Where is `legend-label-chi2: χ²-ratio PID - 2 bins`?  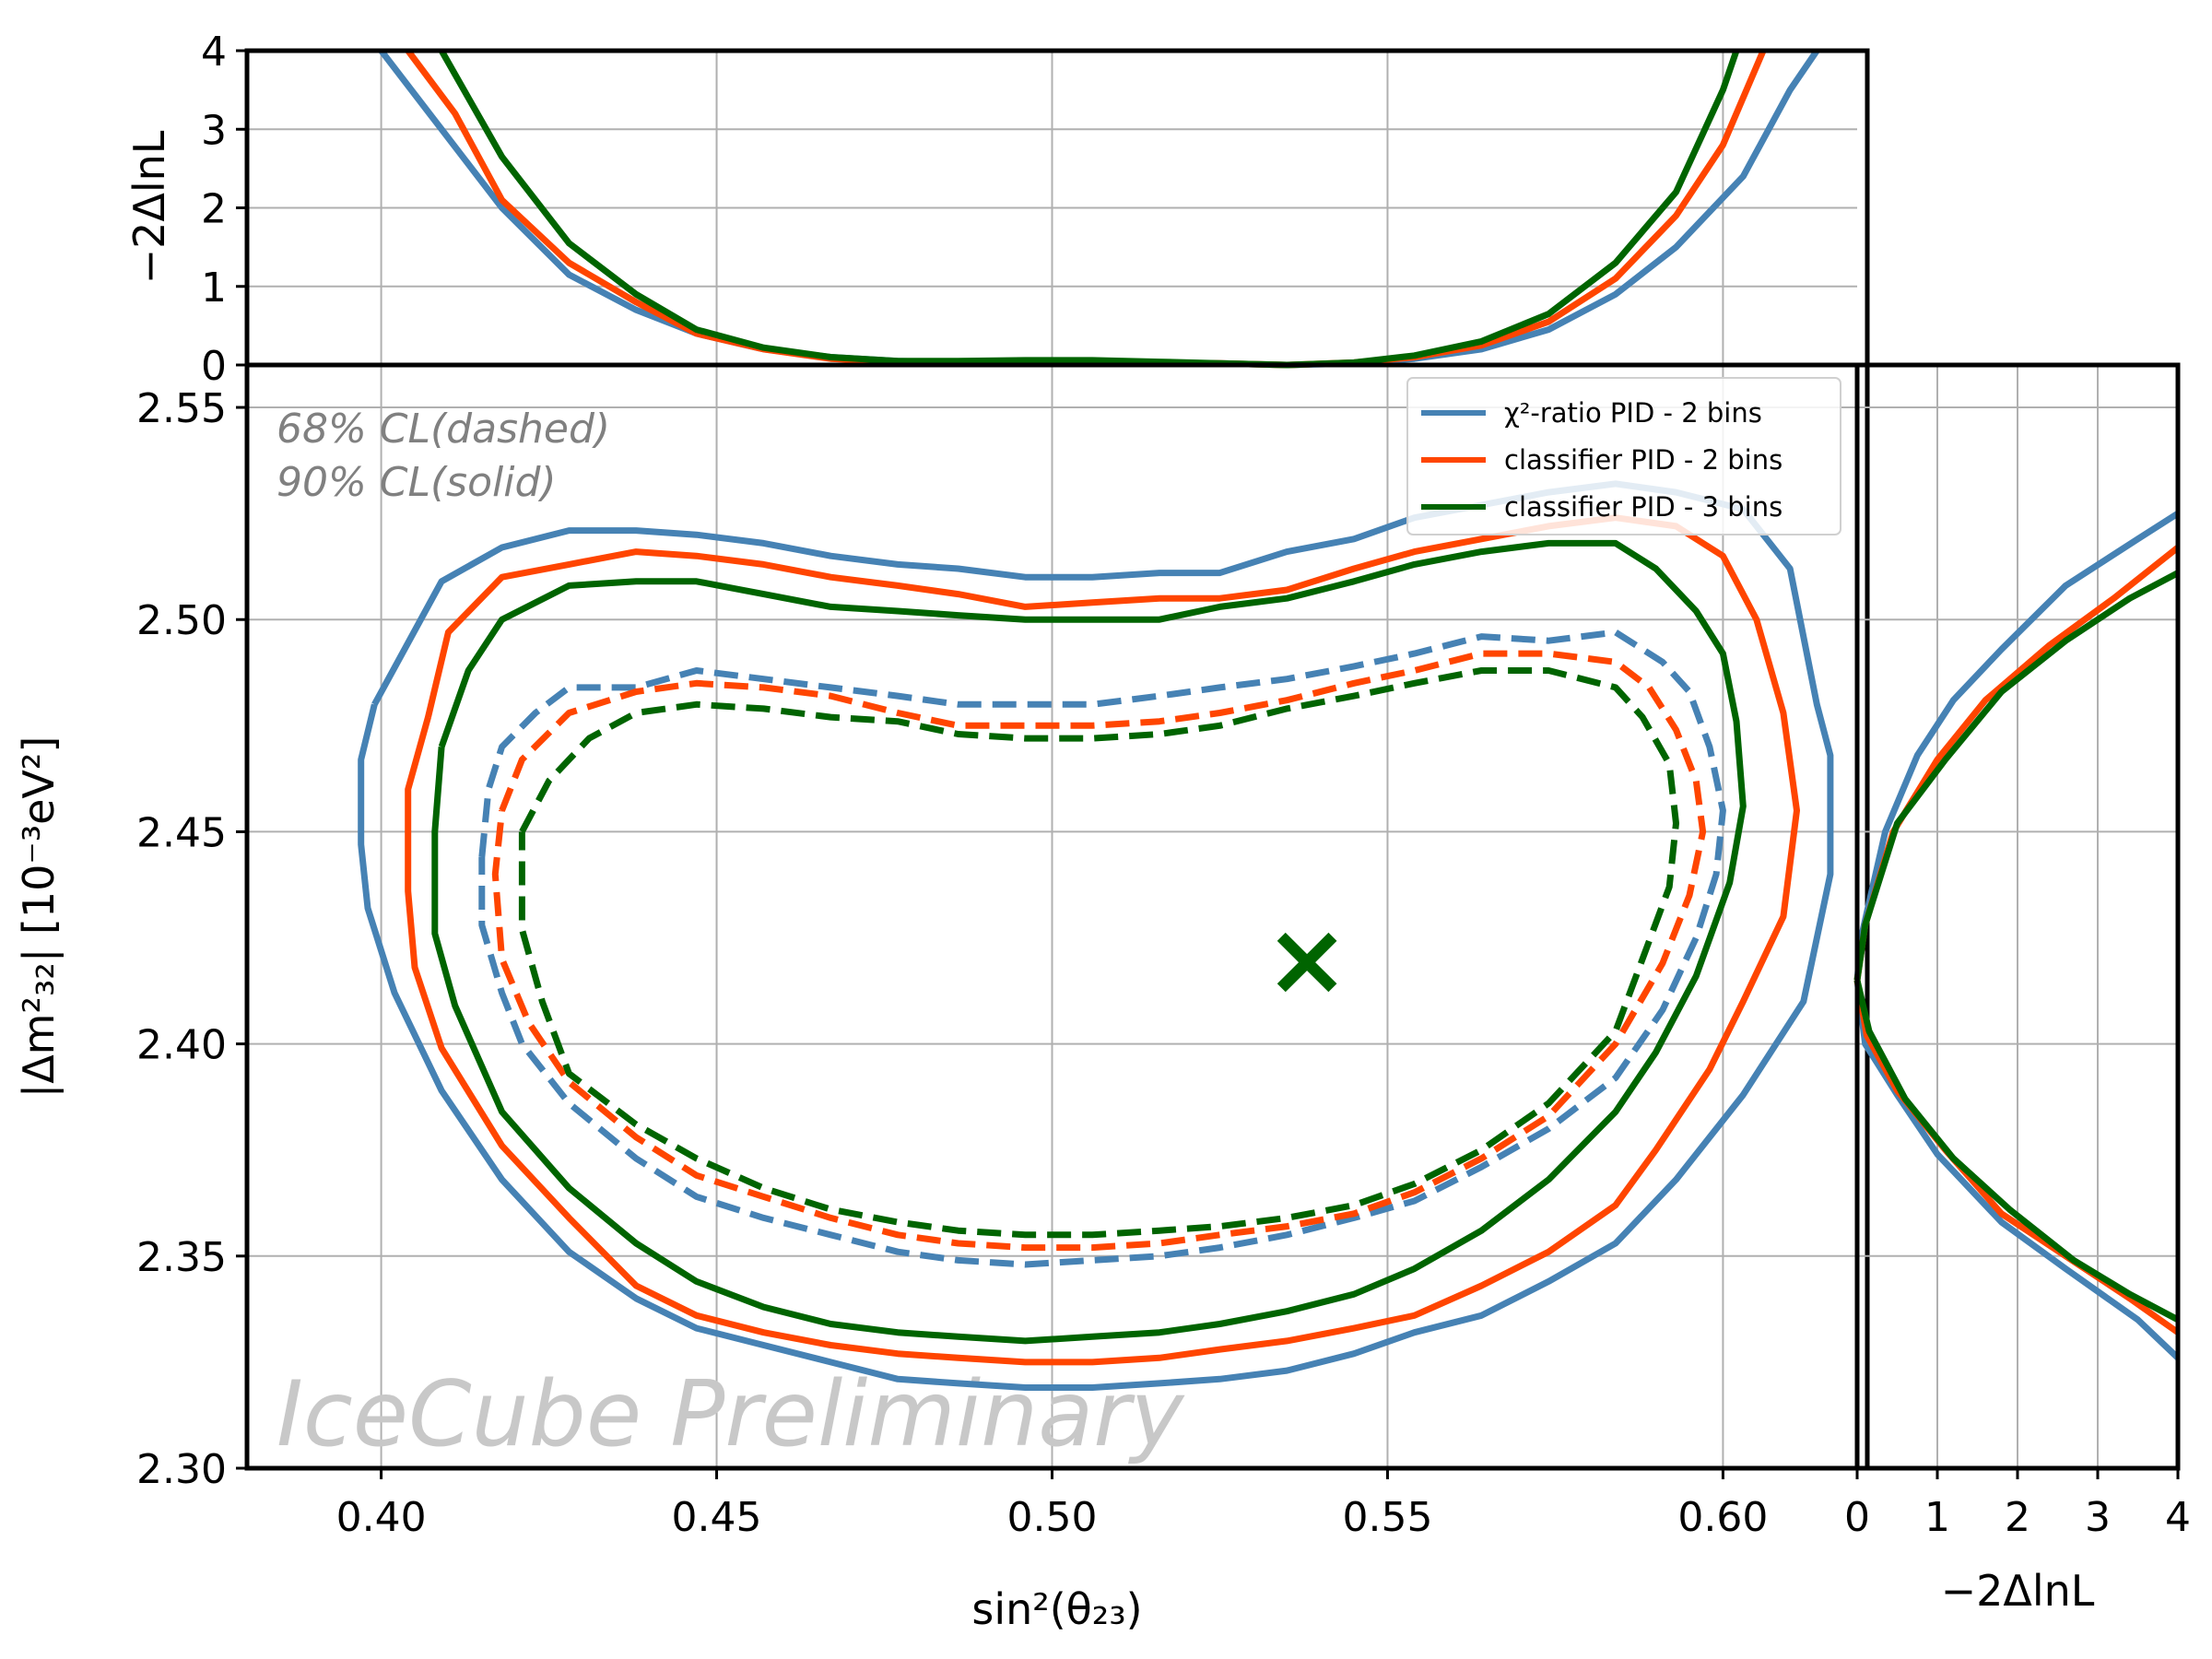 legend-label-chi2: χ²-ratio PID - 2 bins is located at coordinates (1633, 413).